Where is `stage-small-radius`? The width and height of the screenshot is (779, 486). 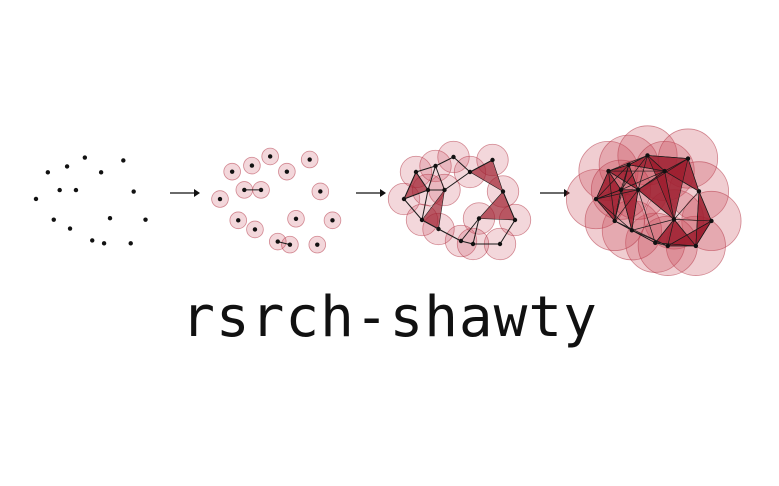
stage-small-radius is located at coordinates (276, 200).